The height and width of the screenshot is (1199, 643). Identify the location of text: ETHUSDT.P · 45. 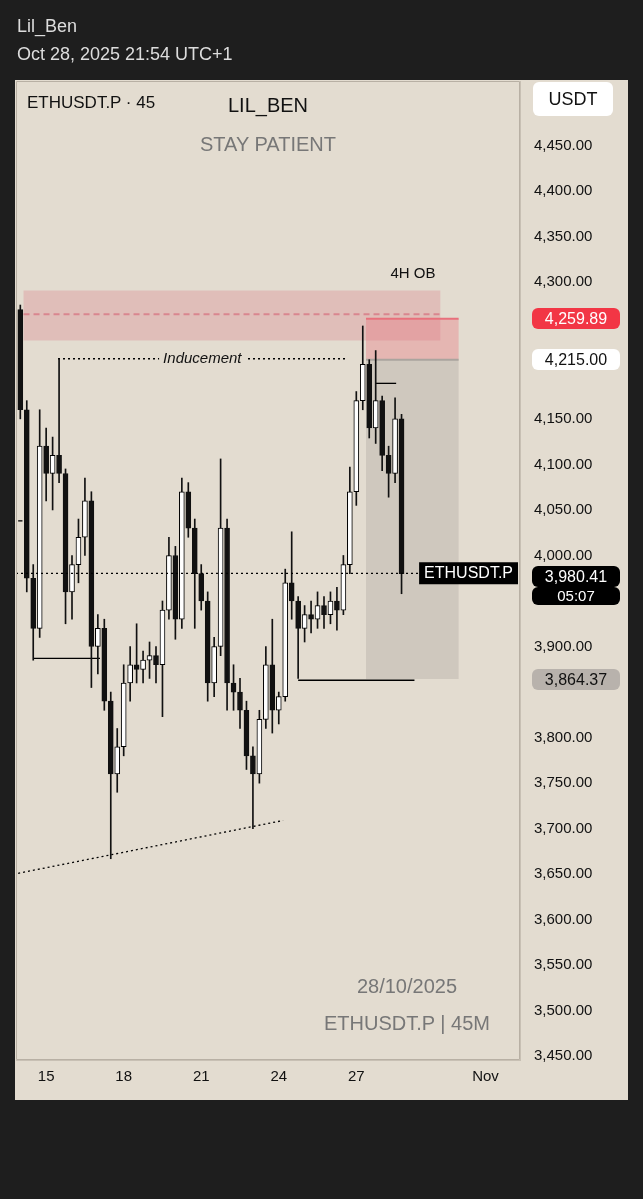
(91, 103).